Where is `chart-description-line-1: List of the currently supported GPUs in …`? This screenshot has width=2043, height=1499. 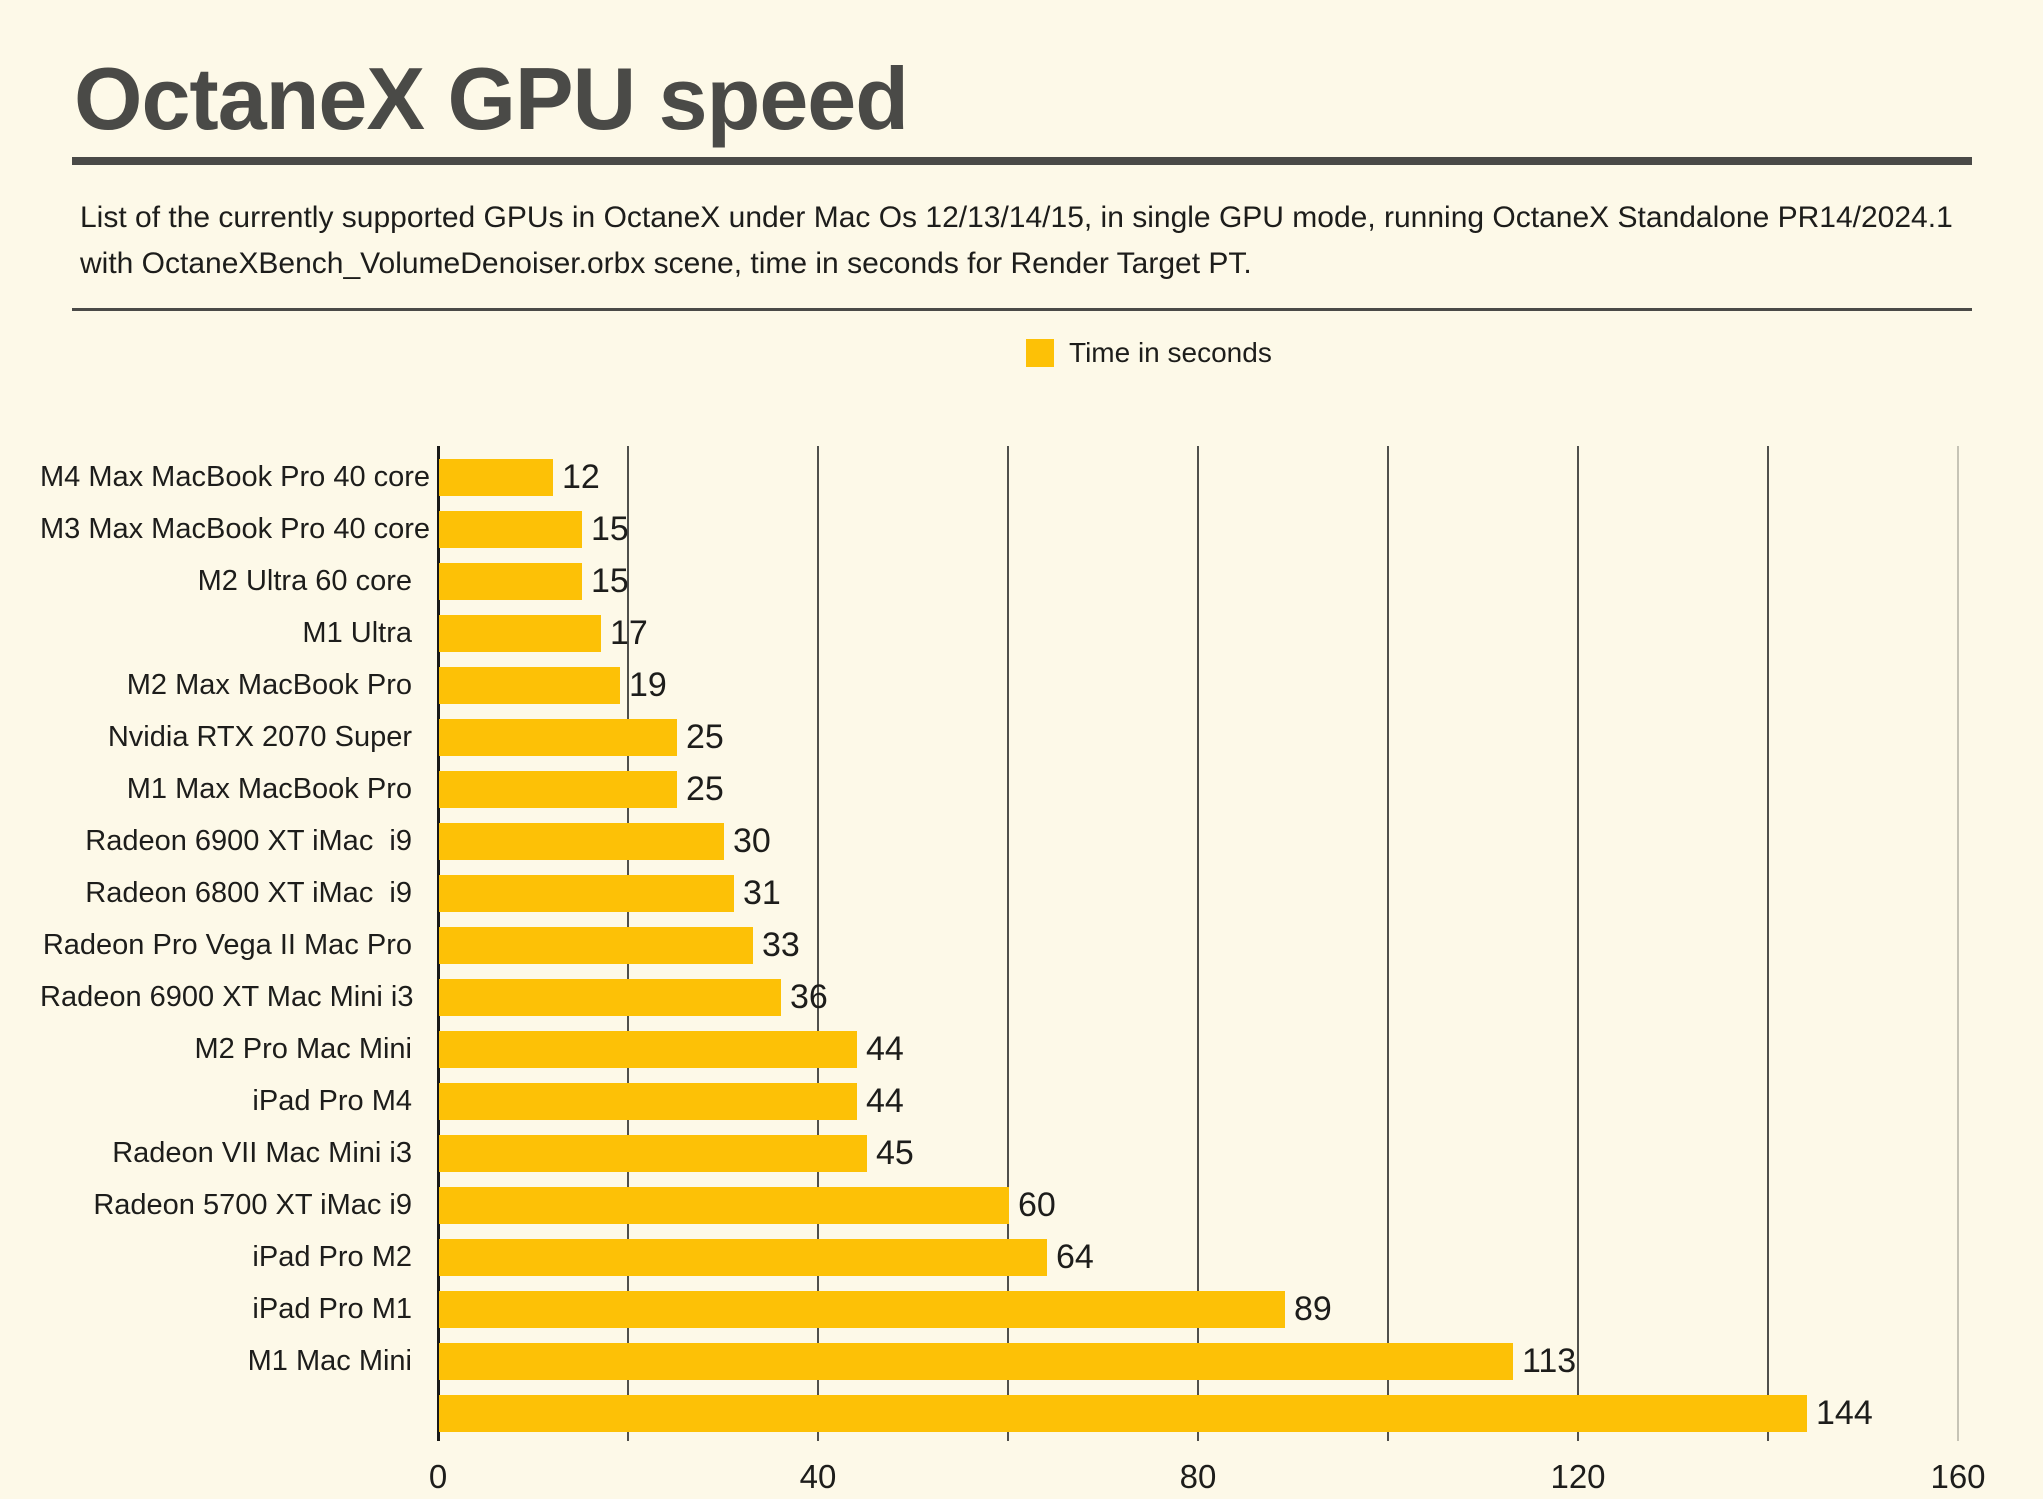 chart-description-line-1: List of the currently supported GPUs in … is located at coordinates (1016, 217).